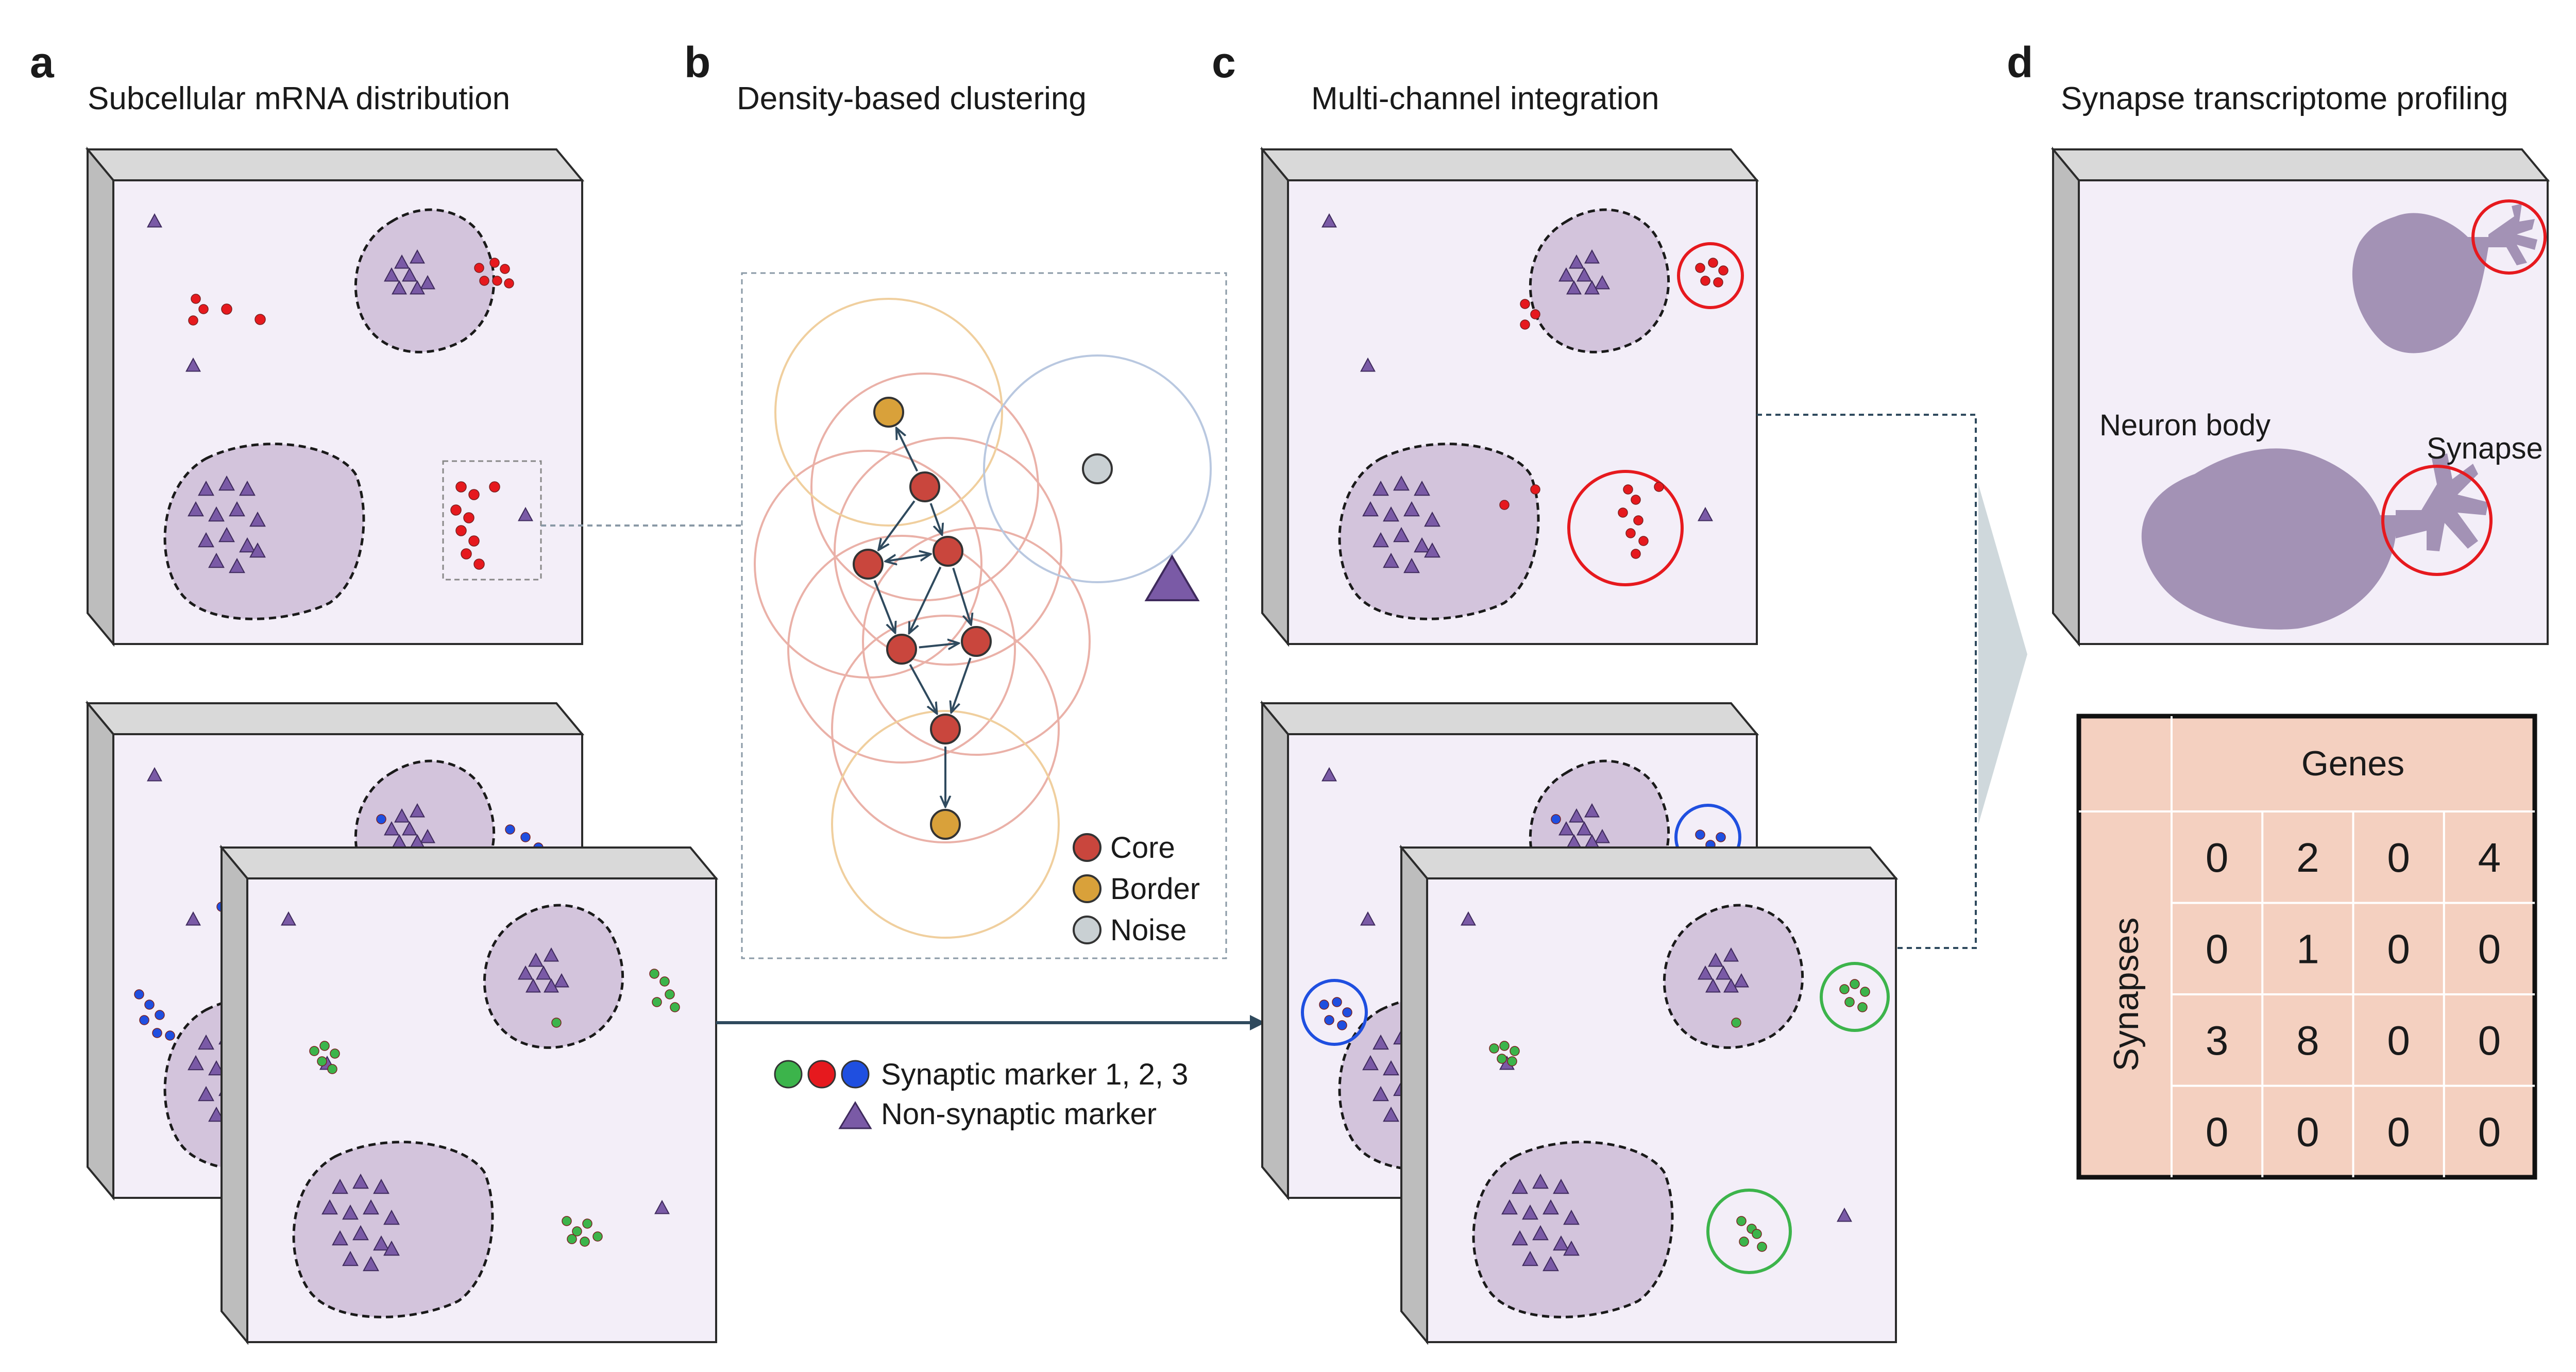 This screenshot has width=2576, height=1372. Describe the element at coordinates (1148, 930) in the screenshot. I see `legend-noise-label: Noise` at that location.